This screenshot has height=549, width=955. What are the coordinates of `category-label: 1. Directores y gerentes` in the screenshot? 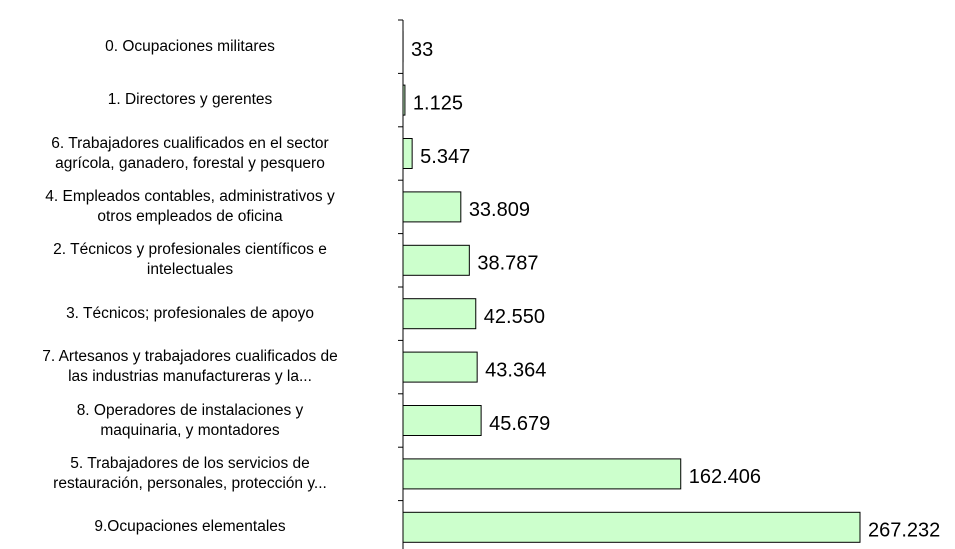 It's located at (190, 100).